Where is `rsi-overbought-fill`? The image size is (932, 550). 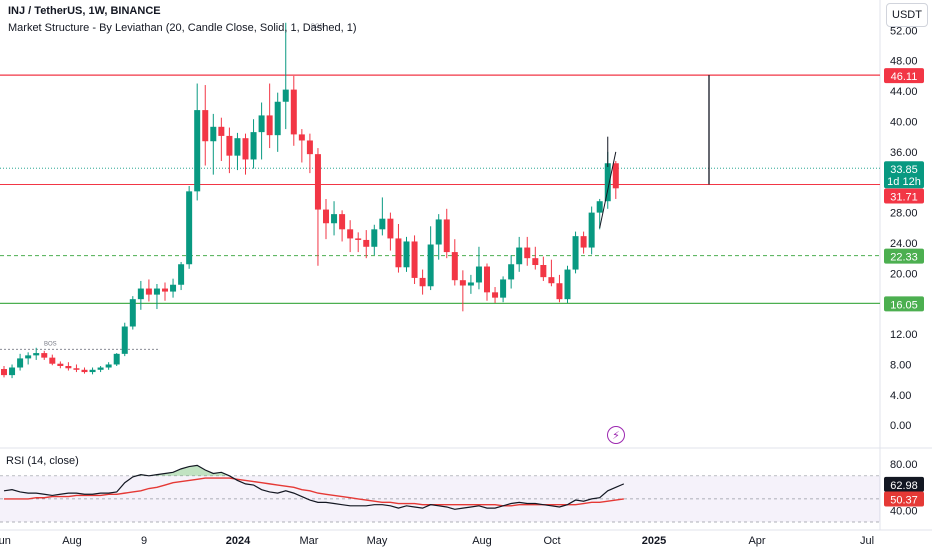
rsi-overbought-fill is located at coordinates (314, 470).